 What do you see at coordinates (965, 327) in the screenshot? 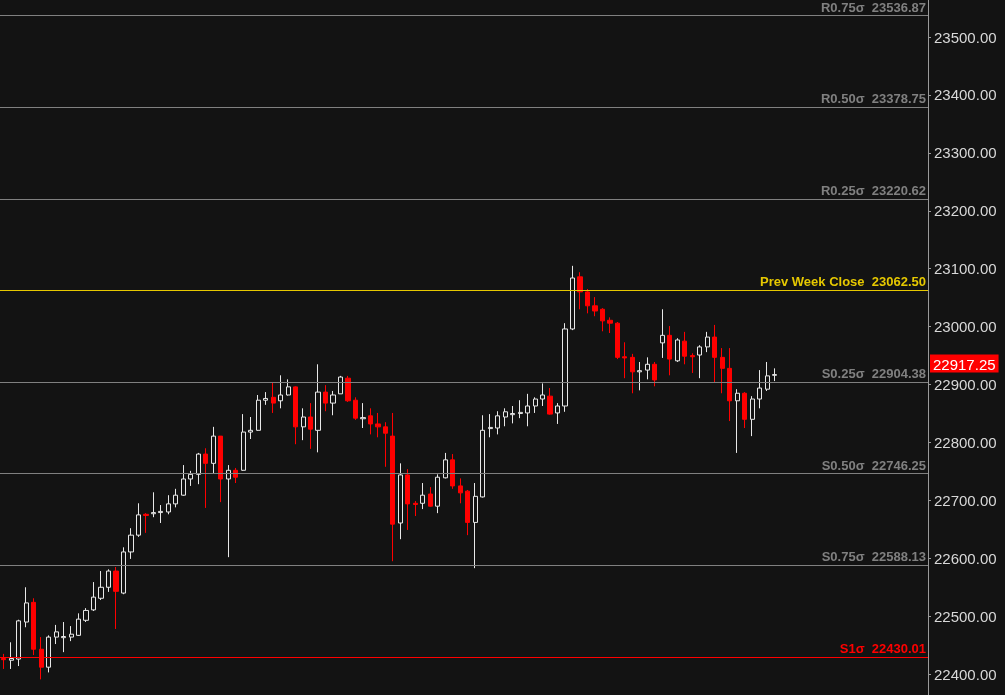
I see `y-tick-label: 23000.00` at bounding box center [965, 327].